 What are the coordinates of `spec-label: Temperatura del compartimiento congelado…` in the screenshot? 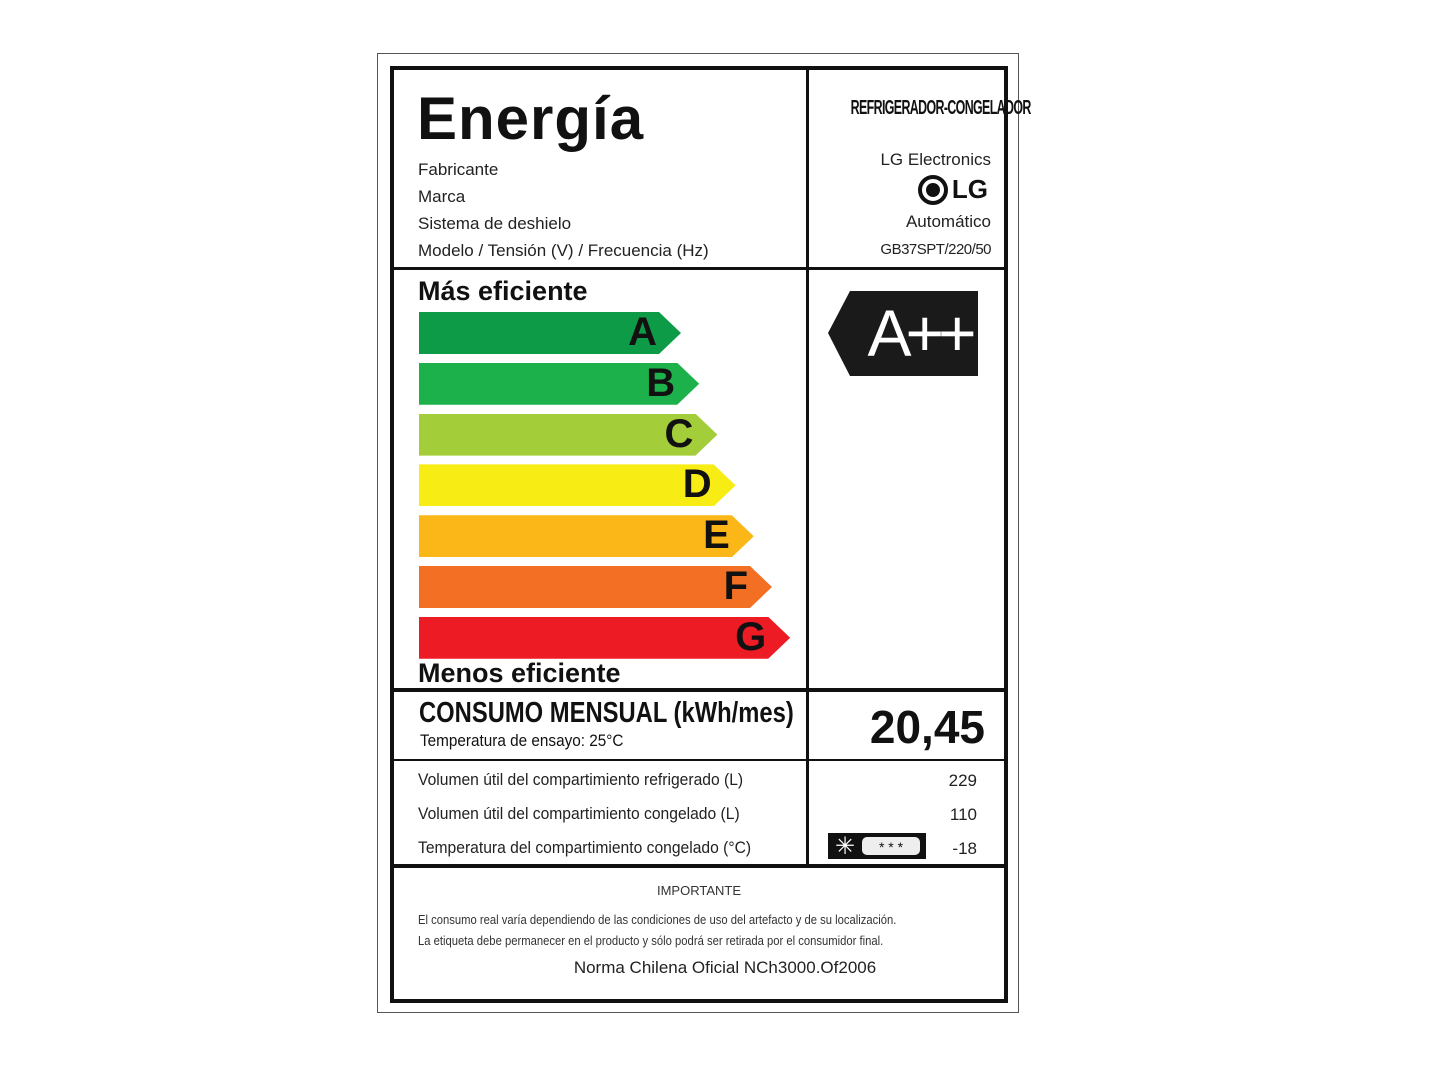 It's located at (585, 847).